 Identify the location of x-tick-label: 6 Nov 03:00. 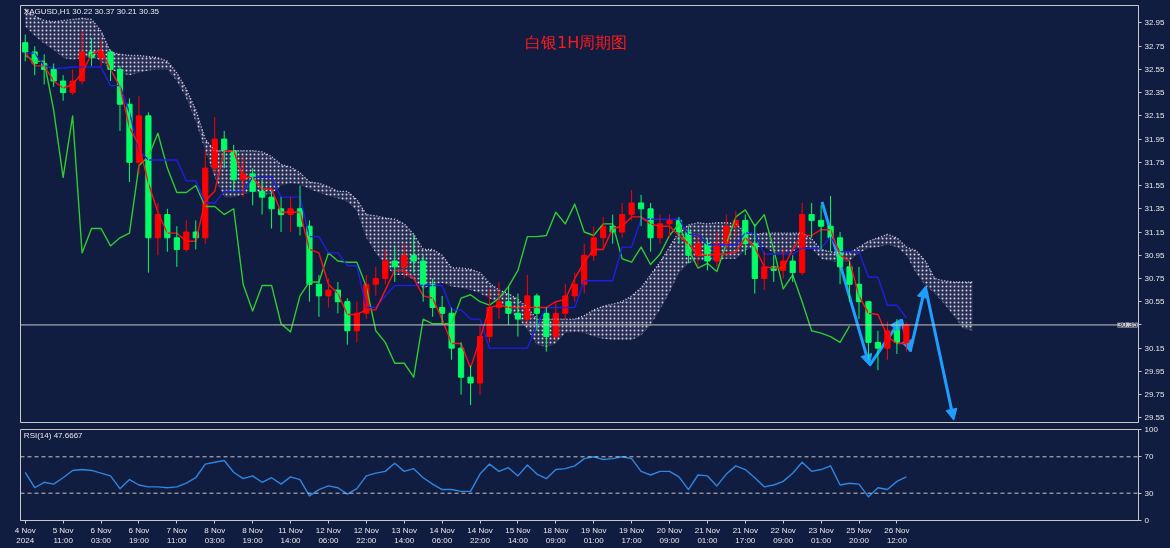
(101, 535).